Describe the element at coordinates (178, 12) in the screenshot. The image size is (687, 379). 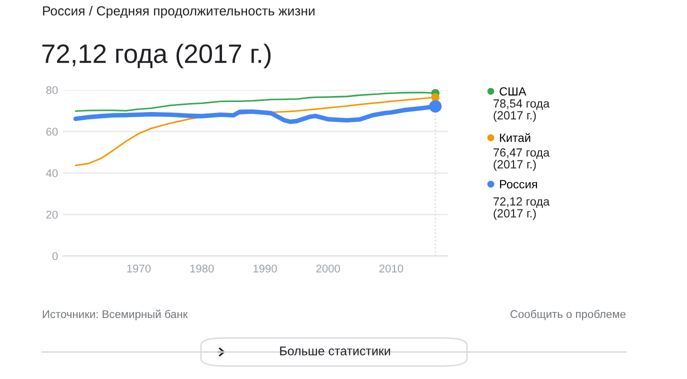
I see `chart-subtitle: Россия / Средняя продолжительность жизни` at that location.